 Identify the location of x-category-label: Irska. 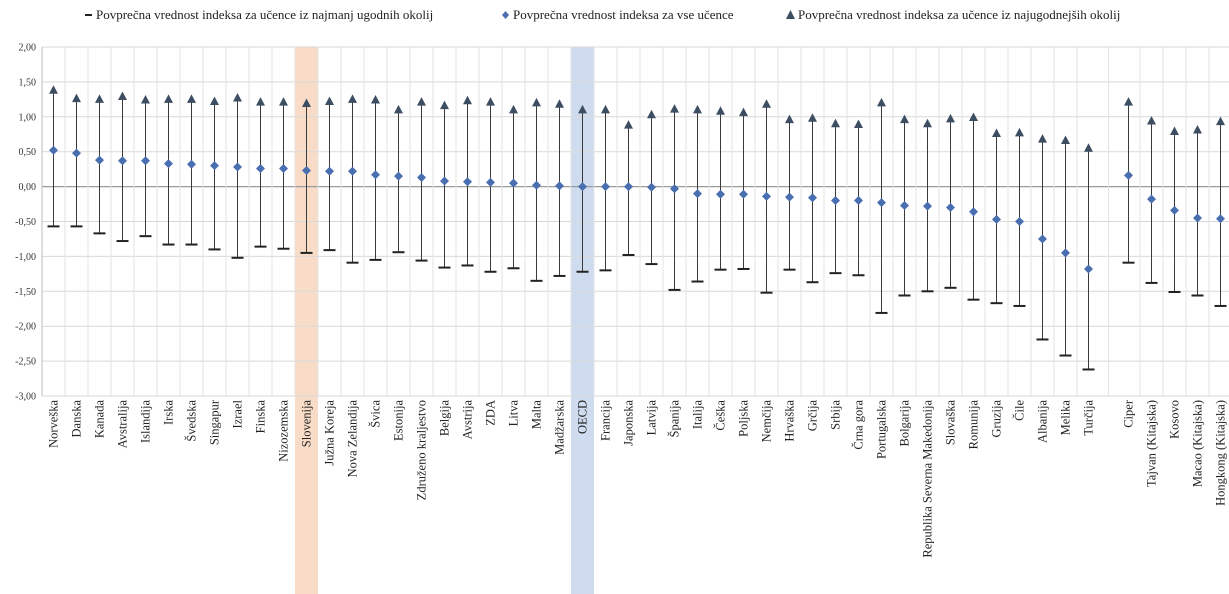
(169, 412).